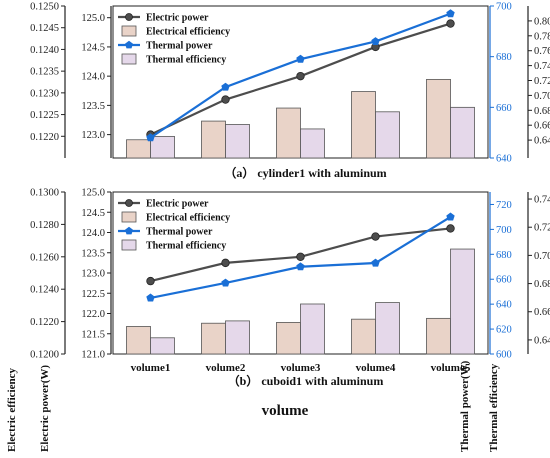 This screenshot has height=458, width=550. What do you see at coordinates (305, 172) in the screenshot?
I see `panel-caption: （a） cylinder1 with aluminum` at bounding box center [305, 172].